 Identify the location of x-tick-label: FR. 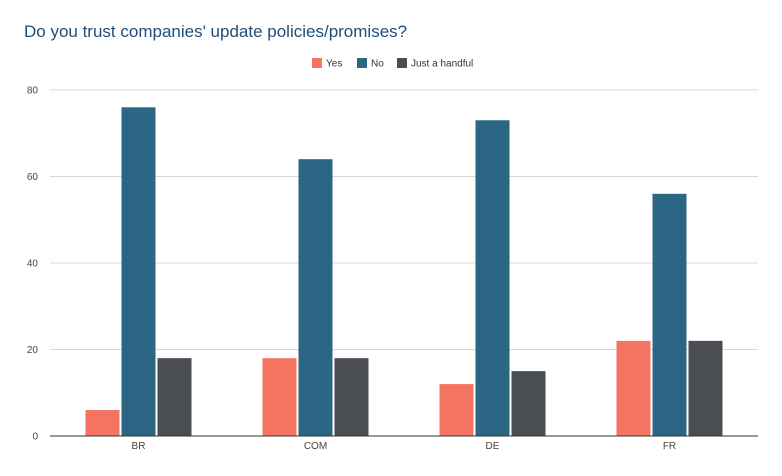
(669, 446).